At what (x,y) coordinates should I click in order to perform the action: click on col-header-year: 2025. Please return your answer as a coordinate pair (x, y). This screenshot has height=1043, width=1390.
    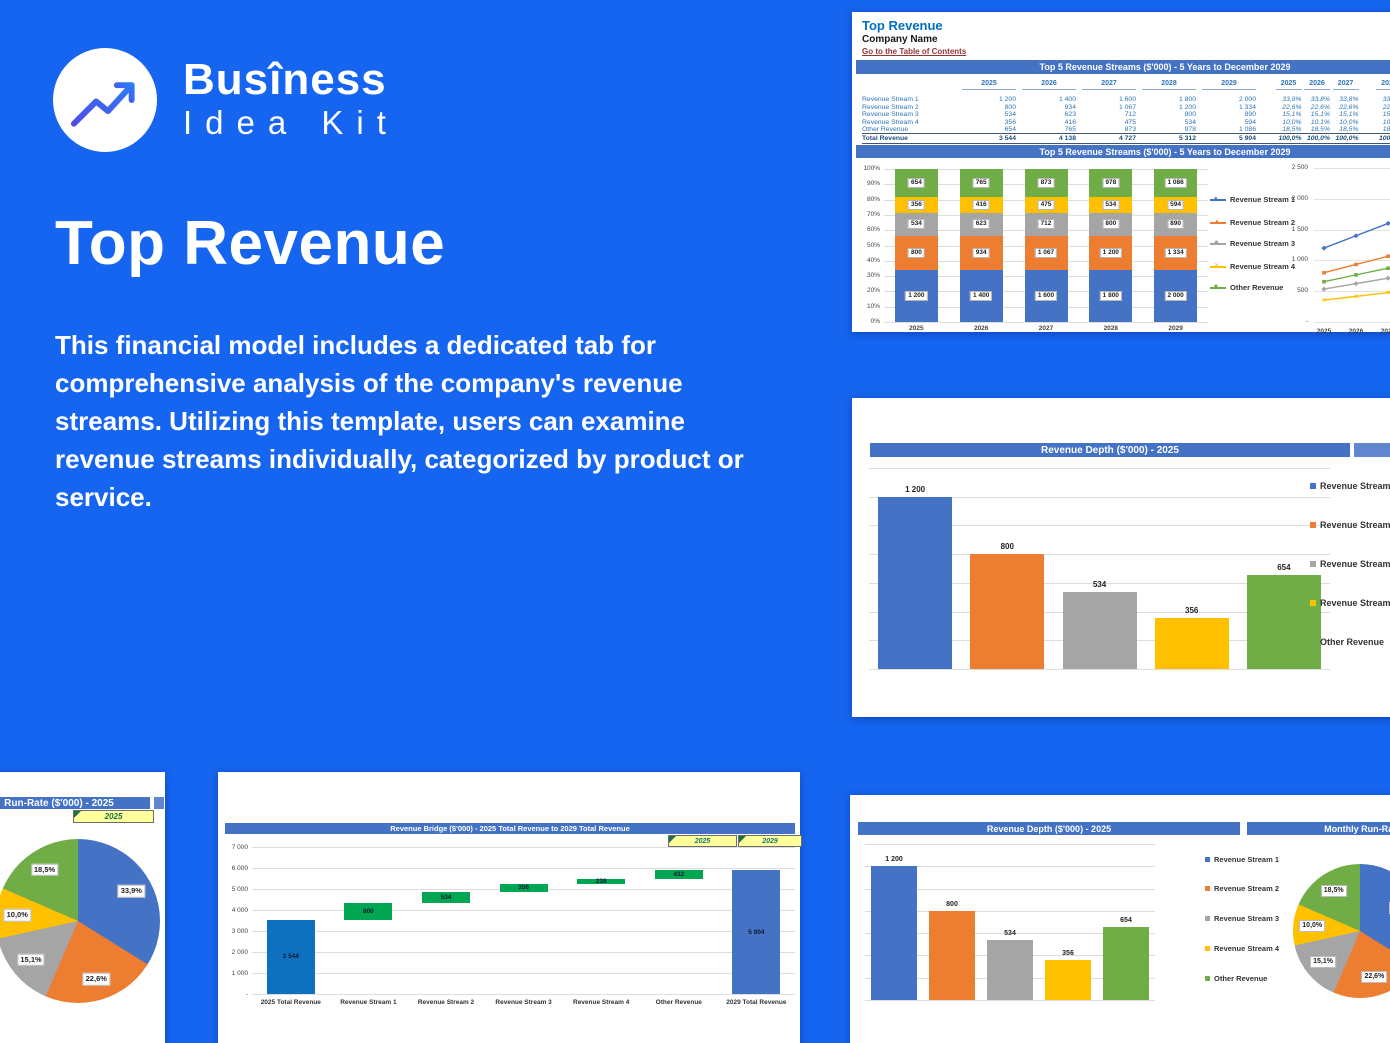
    Looking at the image, I should click on (989, 85).